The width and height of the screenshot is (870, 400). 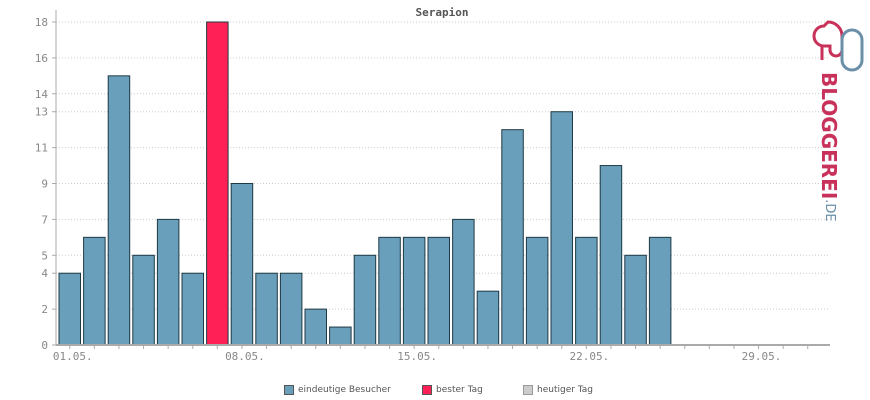 I want to click on legend-swatch-today, so click(x=528, y=390).